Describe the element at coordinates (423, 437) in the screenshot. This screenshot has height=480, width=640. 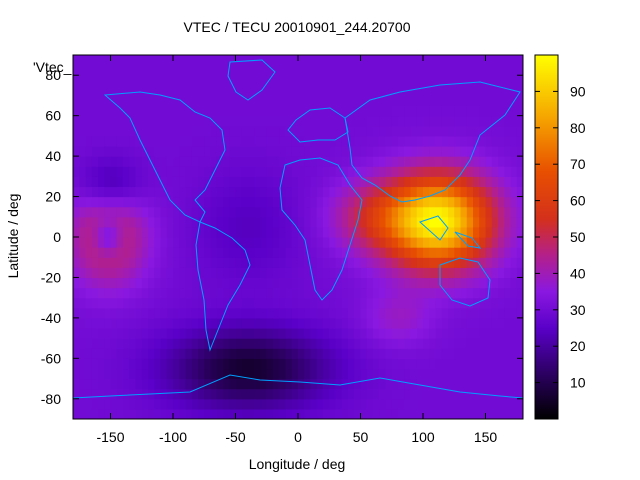
I see `x-tick-label: 100` at that location.